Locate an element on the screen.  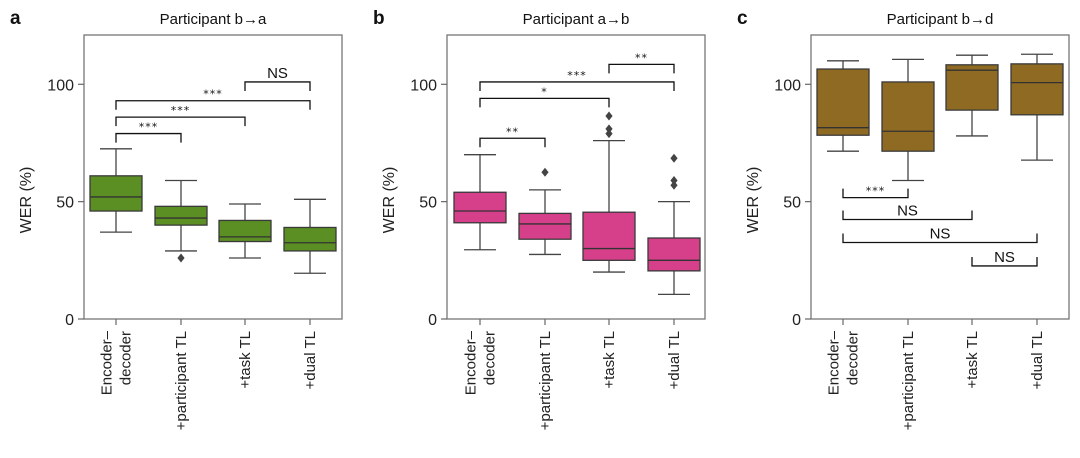
panel-title: Participant a→b is located at coordinates (576, 19).